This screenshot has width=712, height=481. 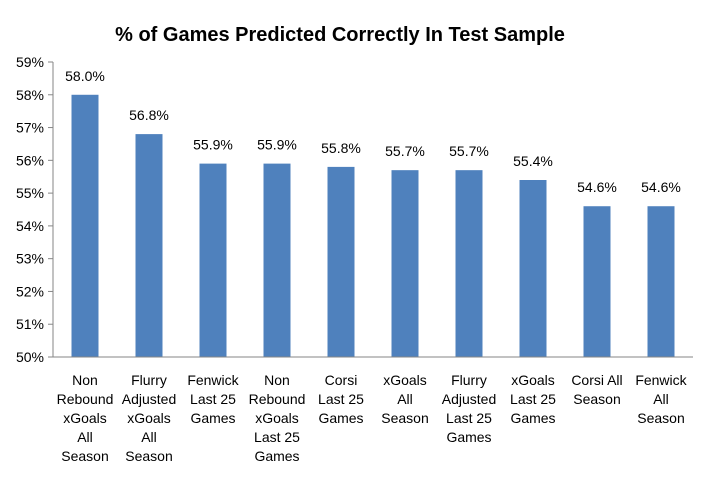 I want to click on y-tick-label: 57%, so click(x=30, y=128).